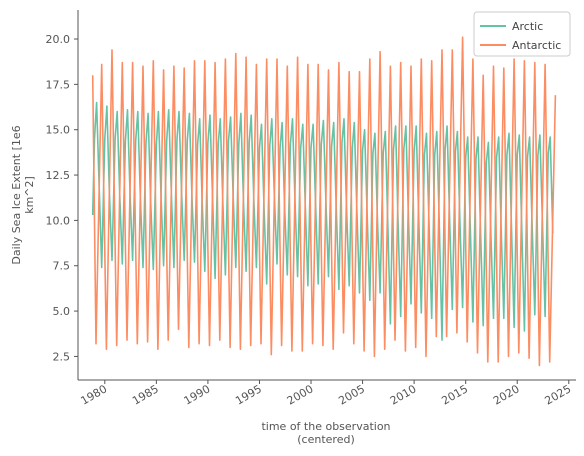  What do you see at coordinates (62, 266) in the screenshot?
I see `y-tick-label: 7.5` at bounding box center [62, 266].